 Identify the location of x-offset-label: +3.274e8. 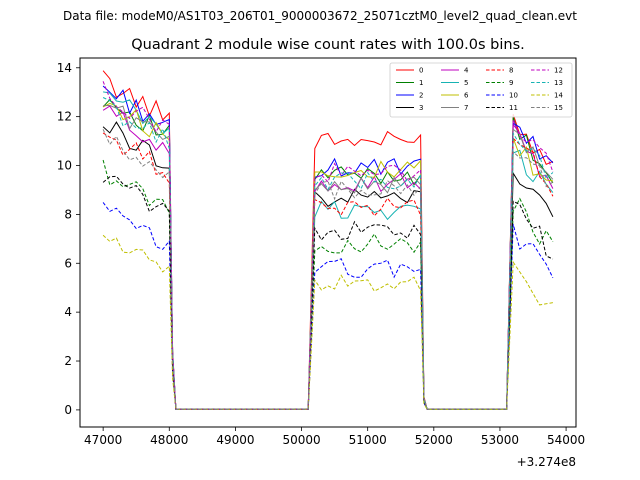
(546, 462).